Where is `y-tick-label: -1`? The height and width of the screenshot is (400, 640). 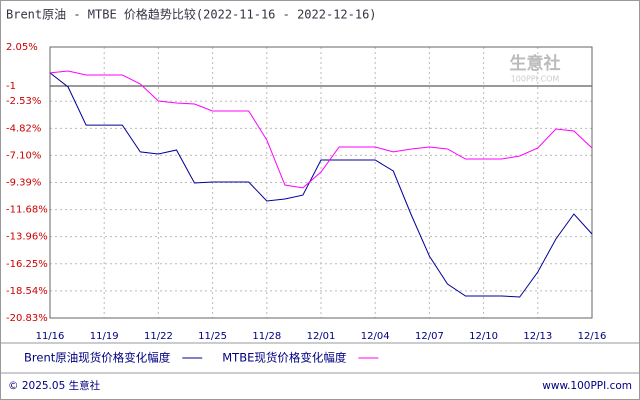 y-tick-label: -1 is located at coordinates (11, 86).